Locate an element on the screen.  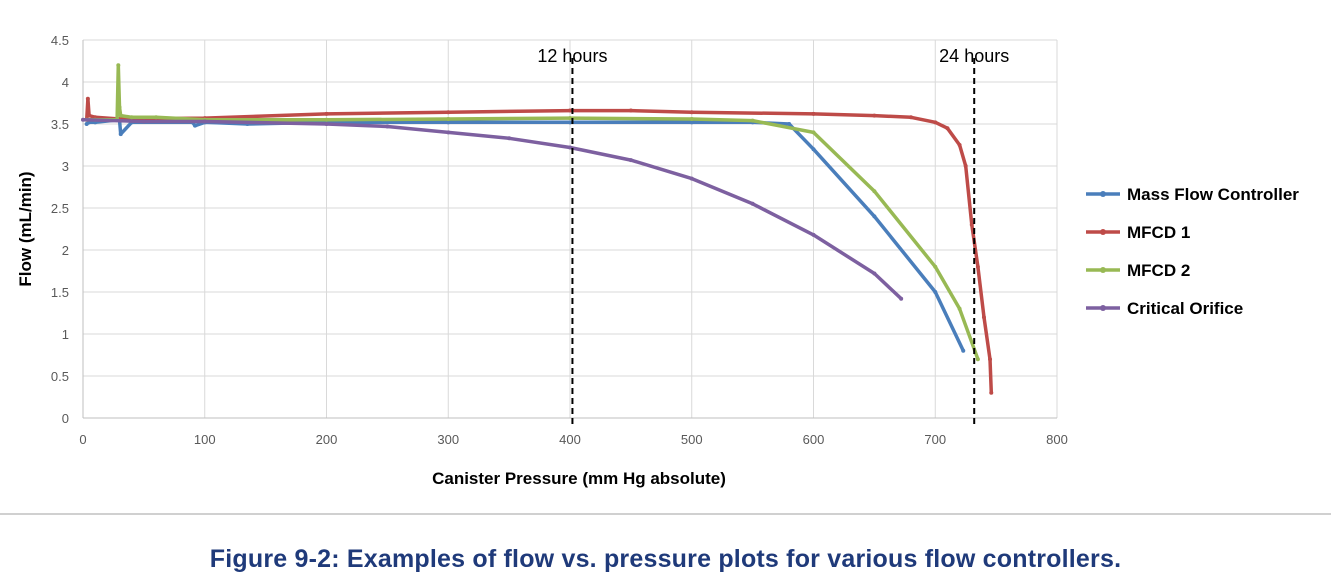
x-tick-label: 800 is located at coordinates (1057, 439).